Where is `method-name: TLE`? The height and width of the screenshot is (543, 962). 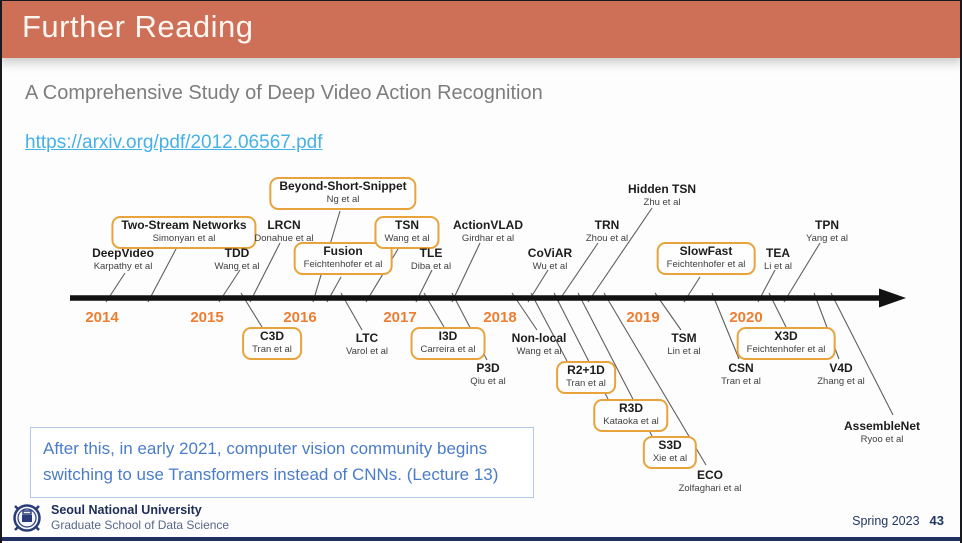
method-name: TLE is located at coordinates (431, 253).